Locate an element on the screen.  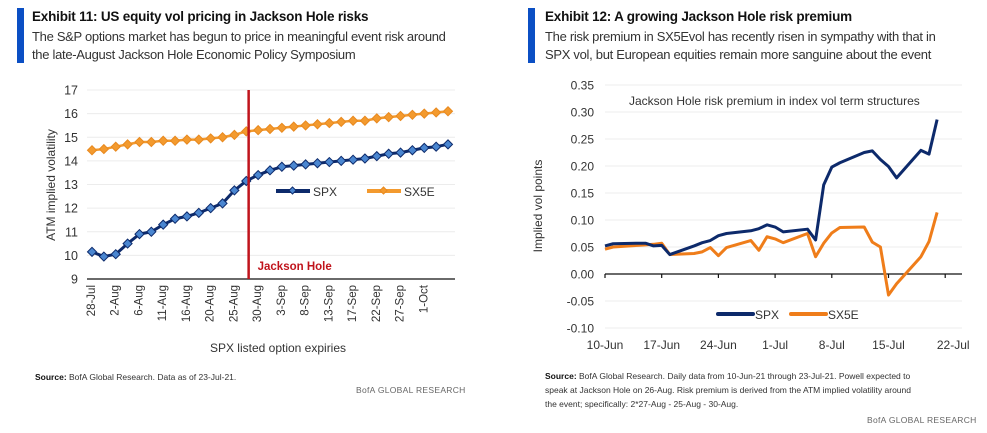
x-tick-label: 25-Aug is located at coordinates (234, 303).